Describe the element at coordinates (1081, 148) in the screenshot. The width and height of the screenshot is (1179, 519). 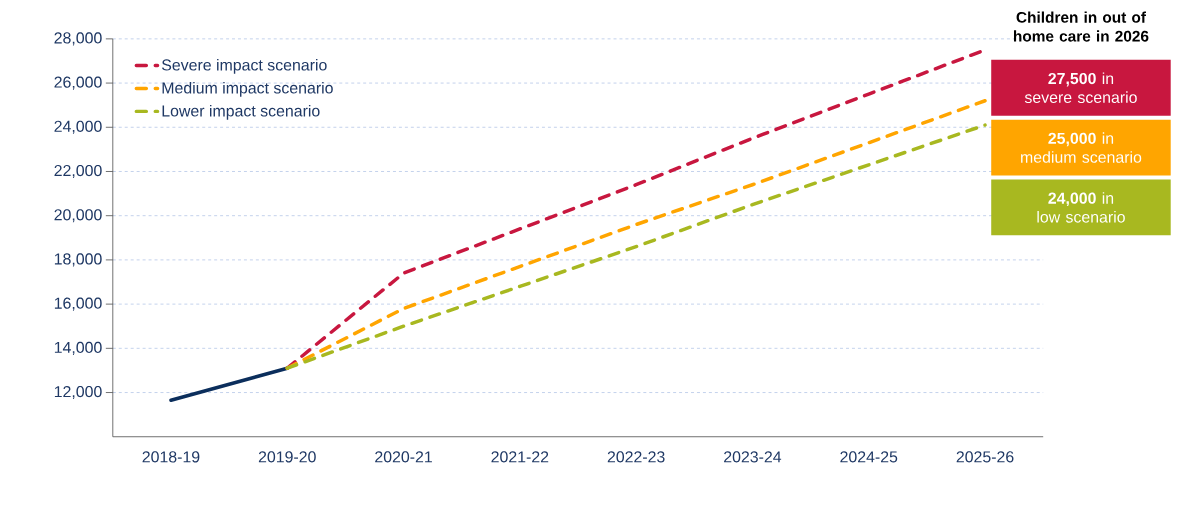
I see `annotation: 25,000 in medium scenario` at that location.